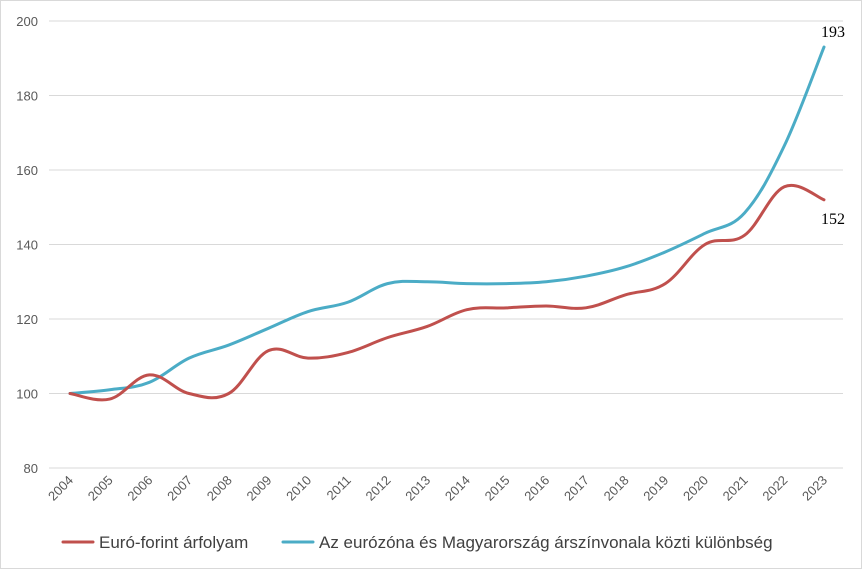 This screenshot has height=570, width=862. Describe the element at coordinates (60, 488) in the screenshot. I see `x-tick-label: 2004` at that location.